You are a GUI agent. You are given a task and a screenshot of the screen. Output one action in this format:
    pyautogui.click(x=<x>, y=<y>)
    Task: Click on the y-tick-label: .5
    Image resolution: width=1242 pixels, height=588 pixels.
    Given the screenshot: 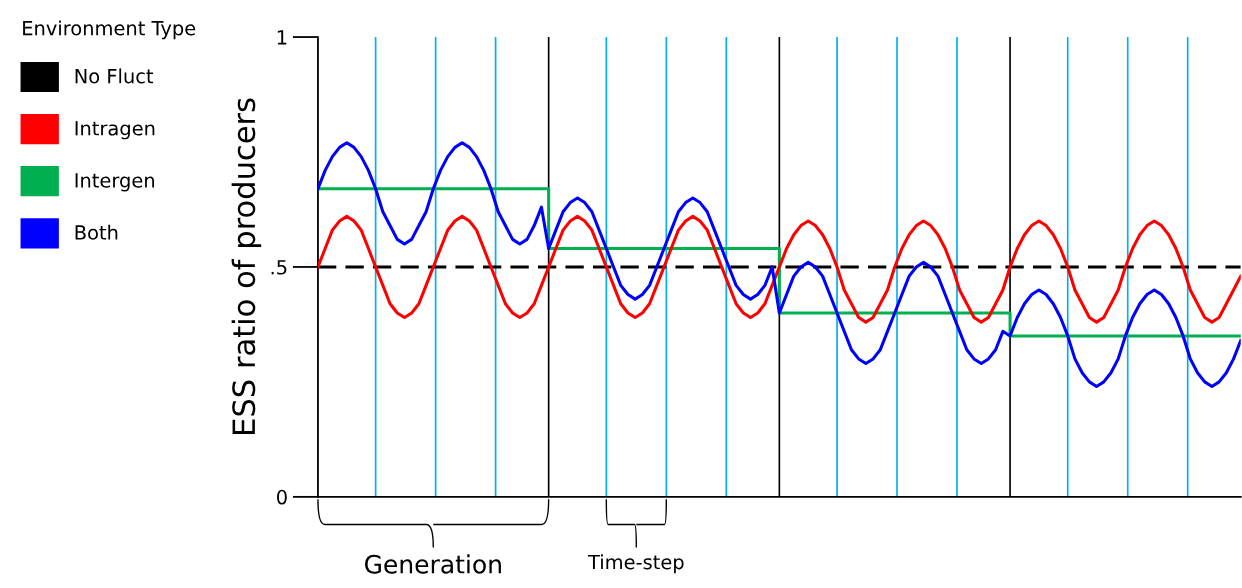 What is the action you would take?
    pyautogui.click(x=279, y=267)
    